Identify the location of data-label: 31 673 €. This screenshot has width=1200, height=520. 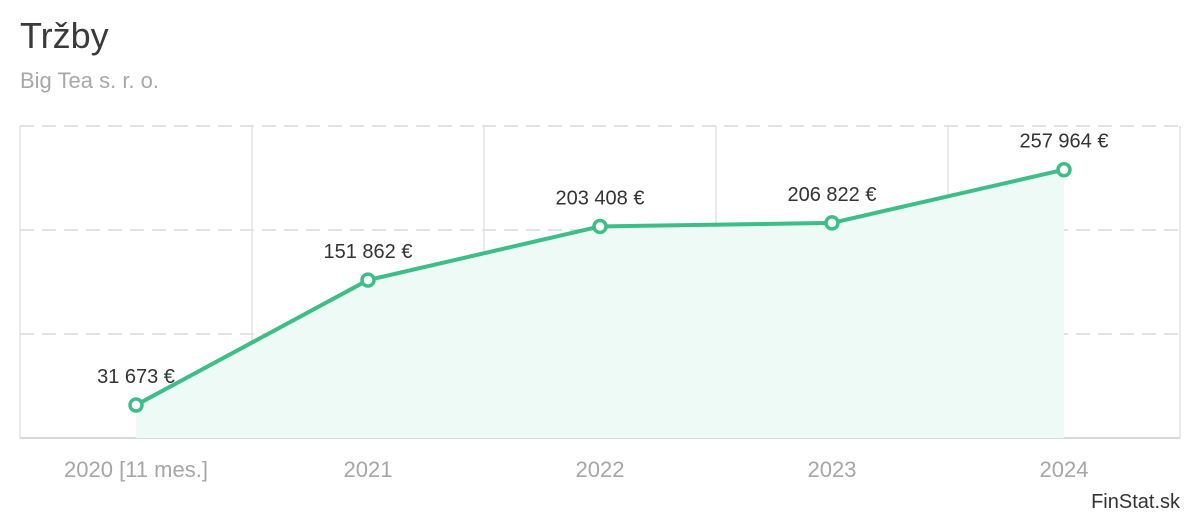
(136, 377).